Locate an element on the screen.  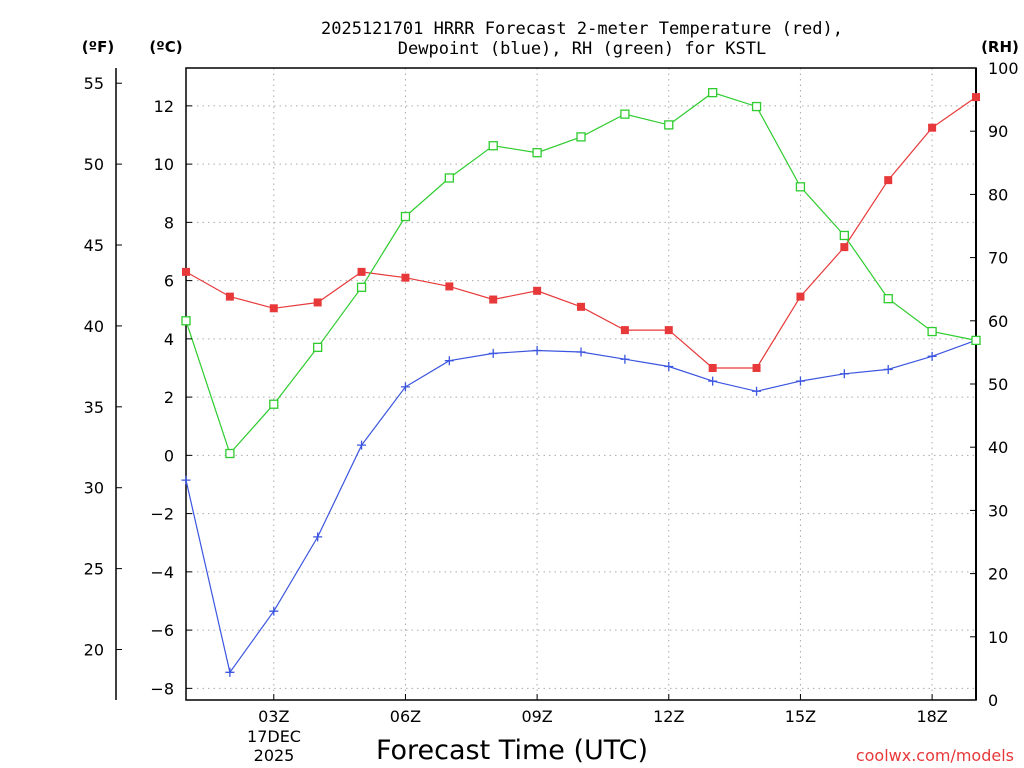
celsius-tick-label: 8 is located at coordinates (169, 222).